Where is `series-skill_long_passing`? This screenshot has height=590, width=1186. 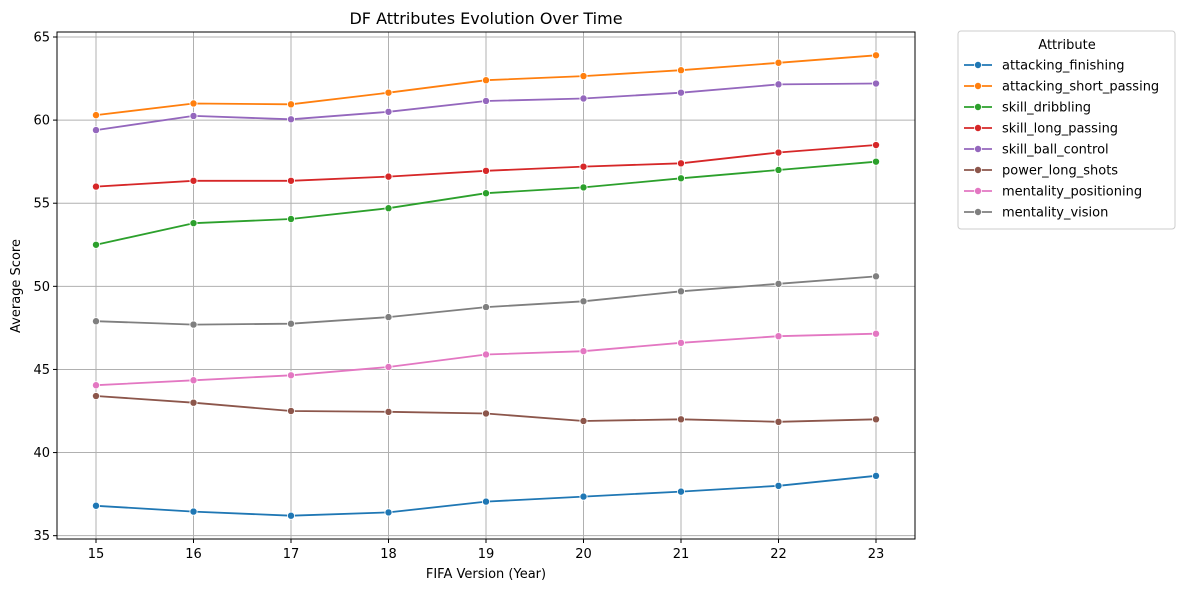 series-skill_long_passing is located at coordinates (486, 166).